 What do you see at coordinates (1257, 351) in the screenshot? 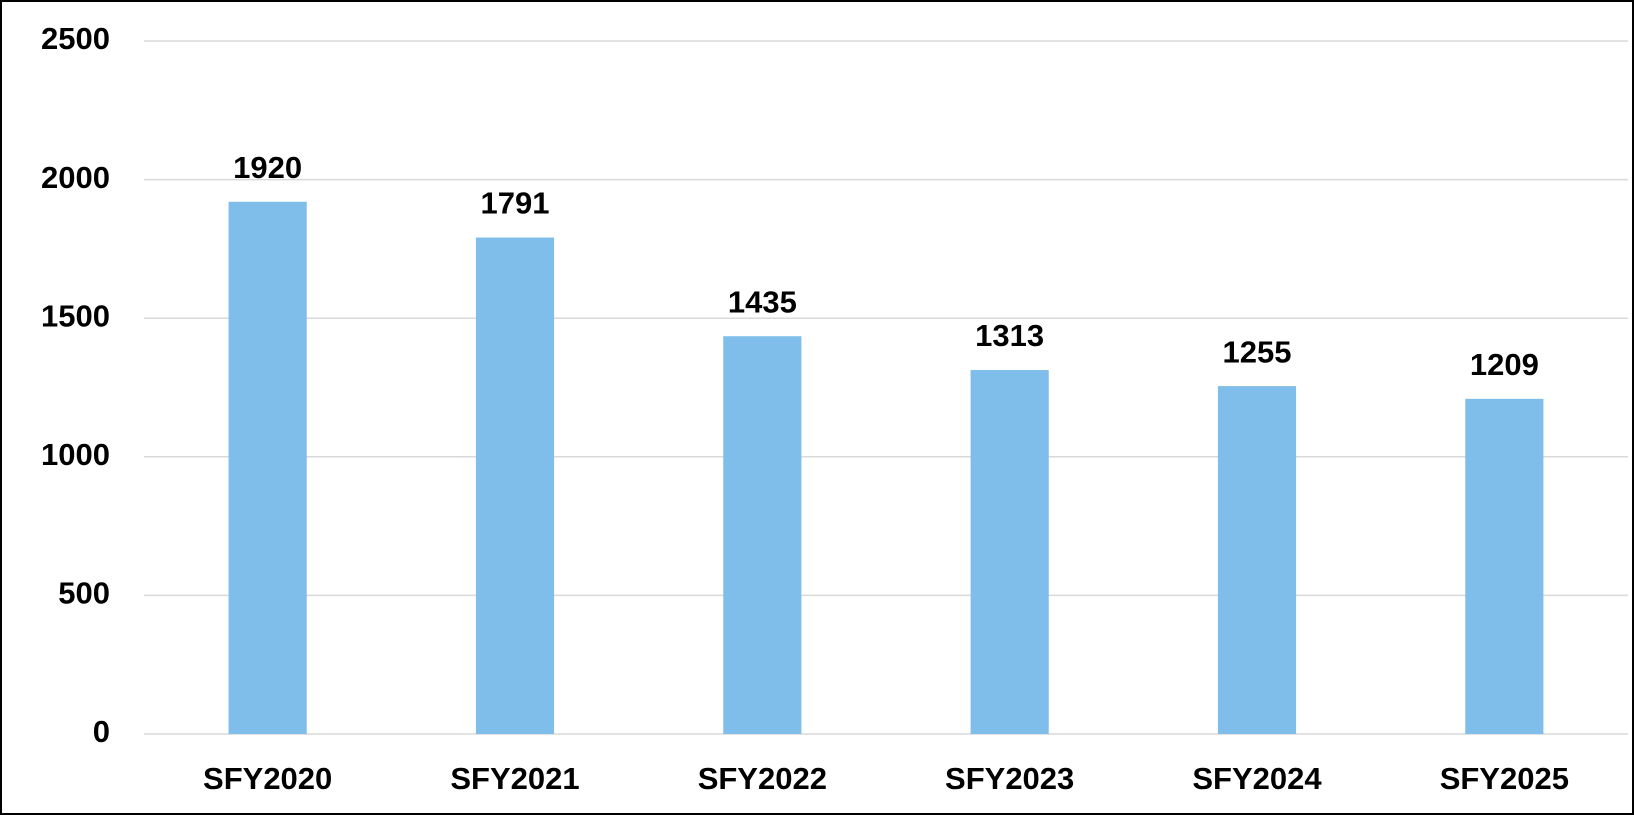
I see `data-label: 1255` at bounding box center [1257, 351].